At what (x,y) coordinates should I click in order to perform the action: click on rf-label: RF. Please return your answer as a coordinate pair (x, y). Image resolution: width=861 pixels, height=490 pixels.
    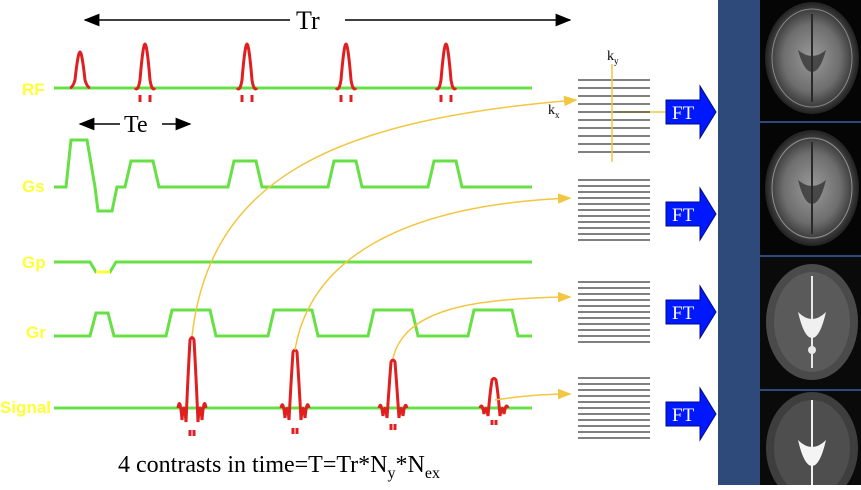
    Looking at the image, I should click on (33, 89).